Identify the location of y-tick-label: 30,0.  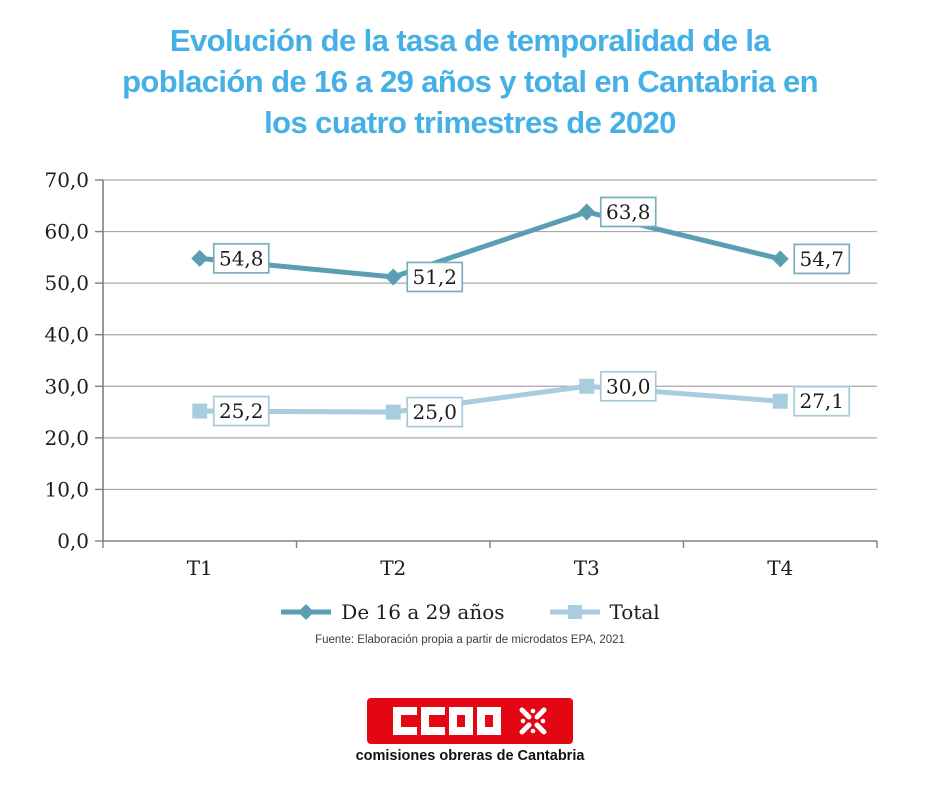
(66, 386).